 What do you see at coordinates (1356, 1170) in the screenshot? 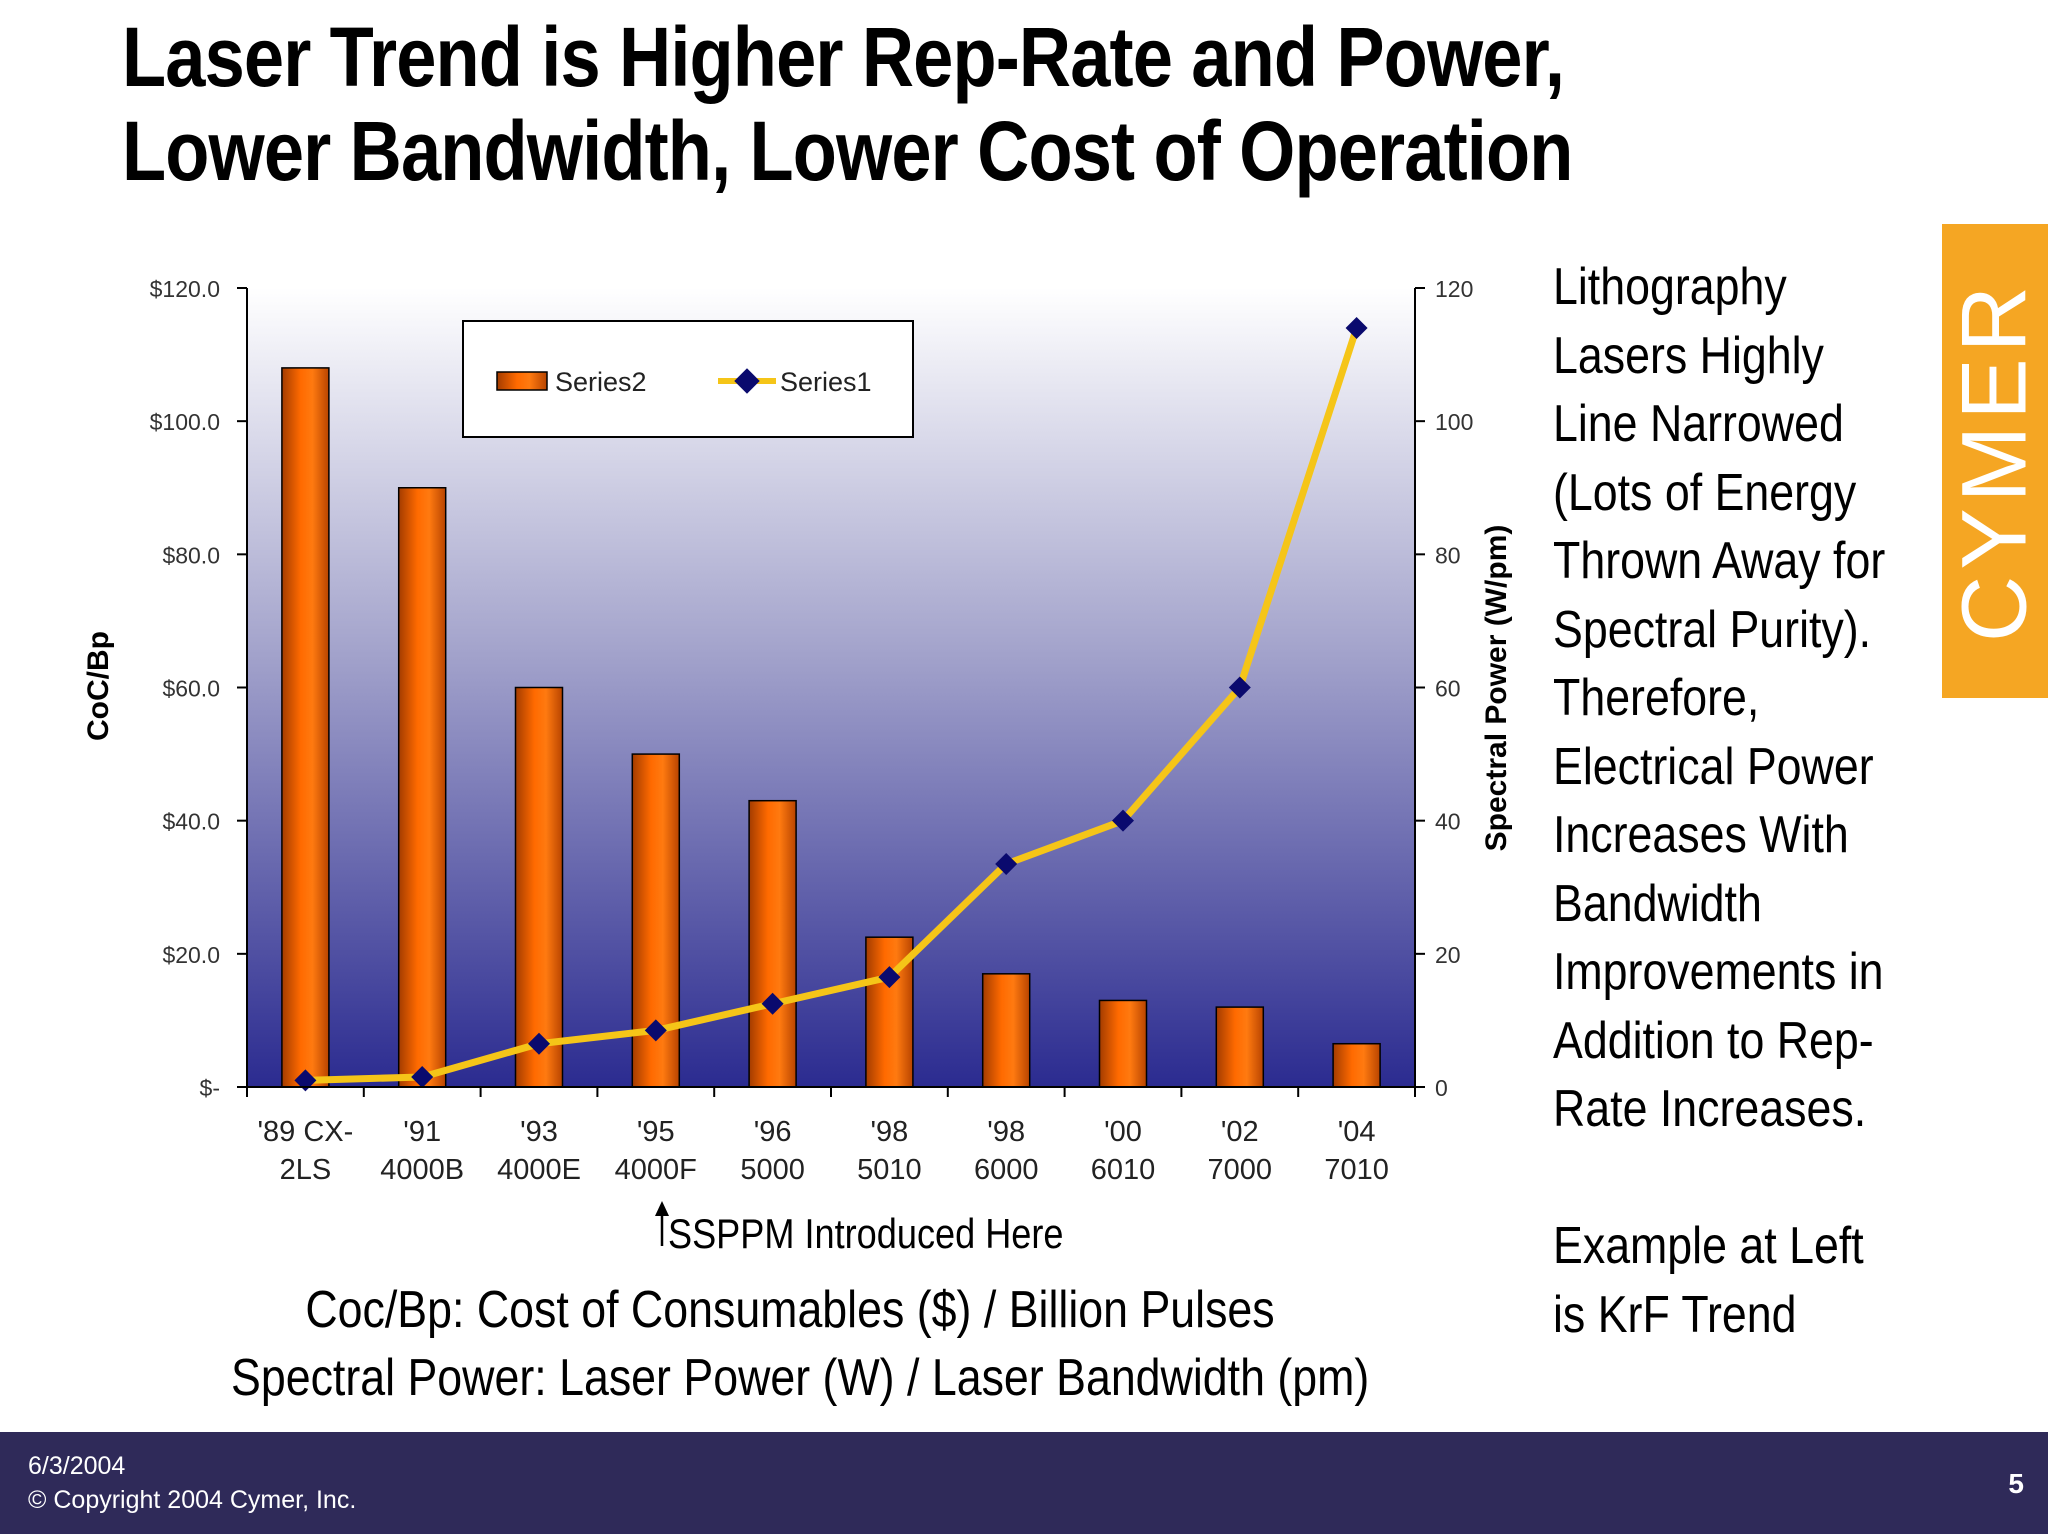
I see `x-tick-label: 7010` at bounding box center [1356, 1170].